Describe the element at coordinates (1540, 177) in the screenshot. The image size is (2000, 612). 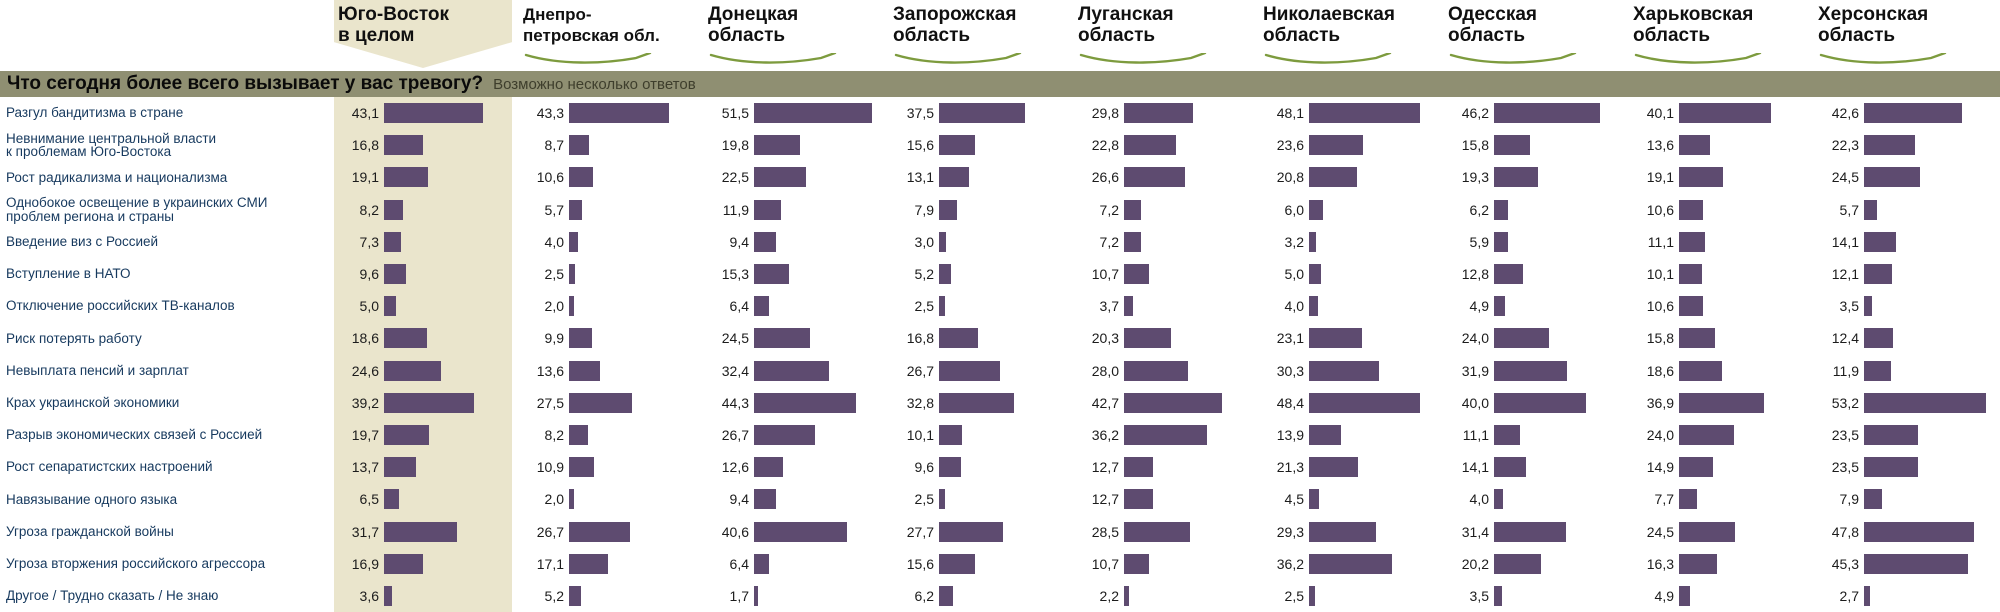
I see `bar-cell: 19,3` at that location.